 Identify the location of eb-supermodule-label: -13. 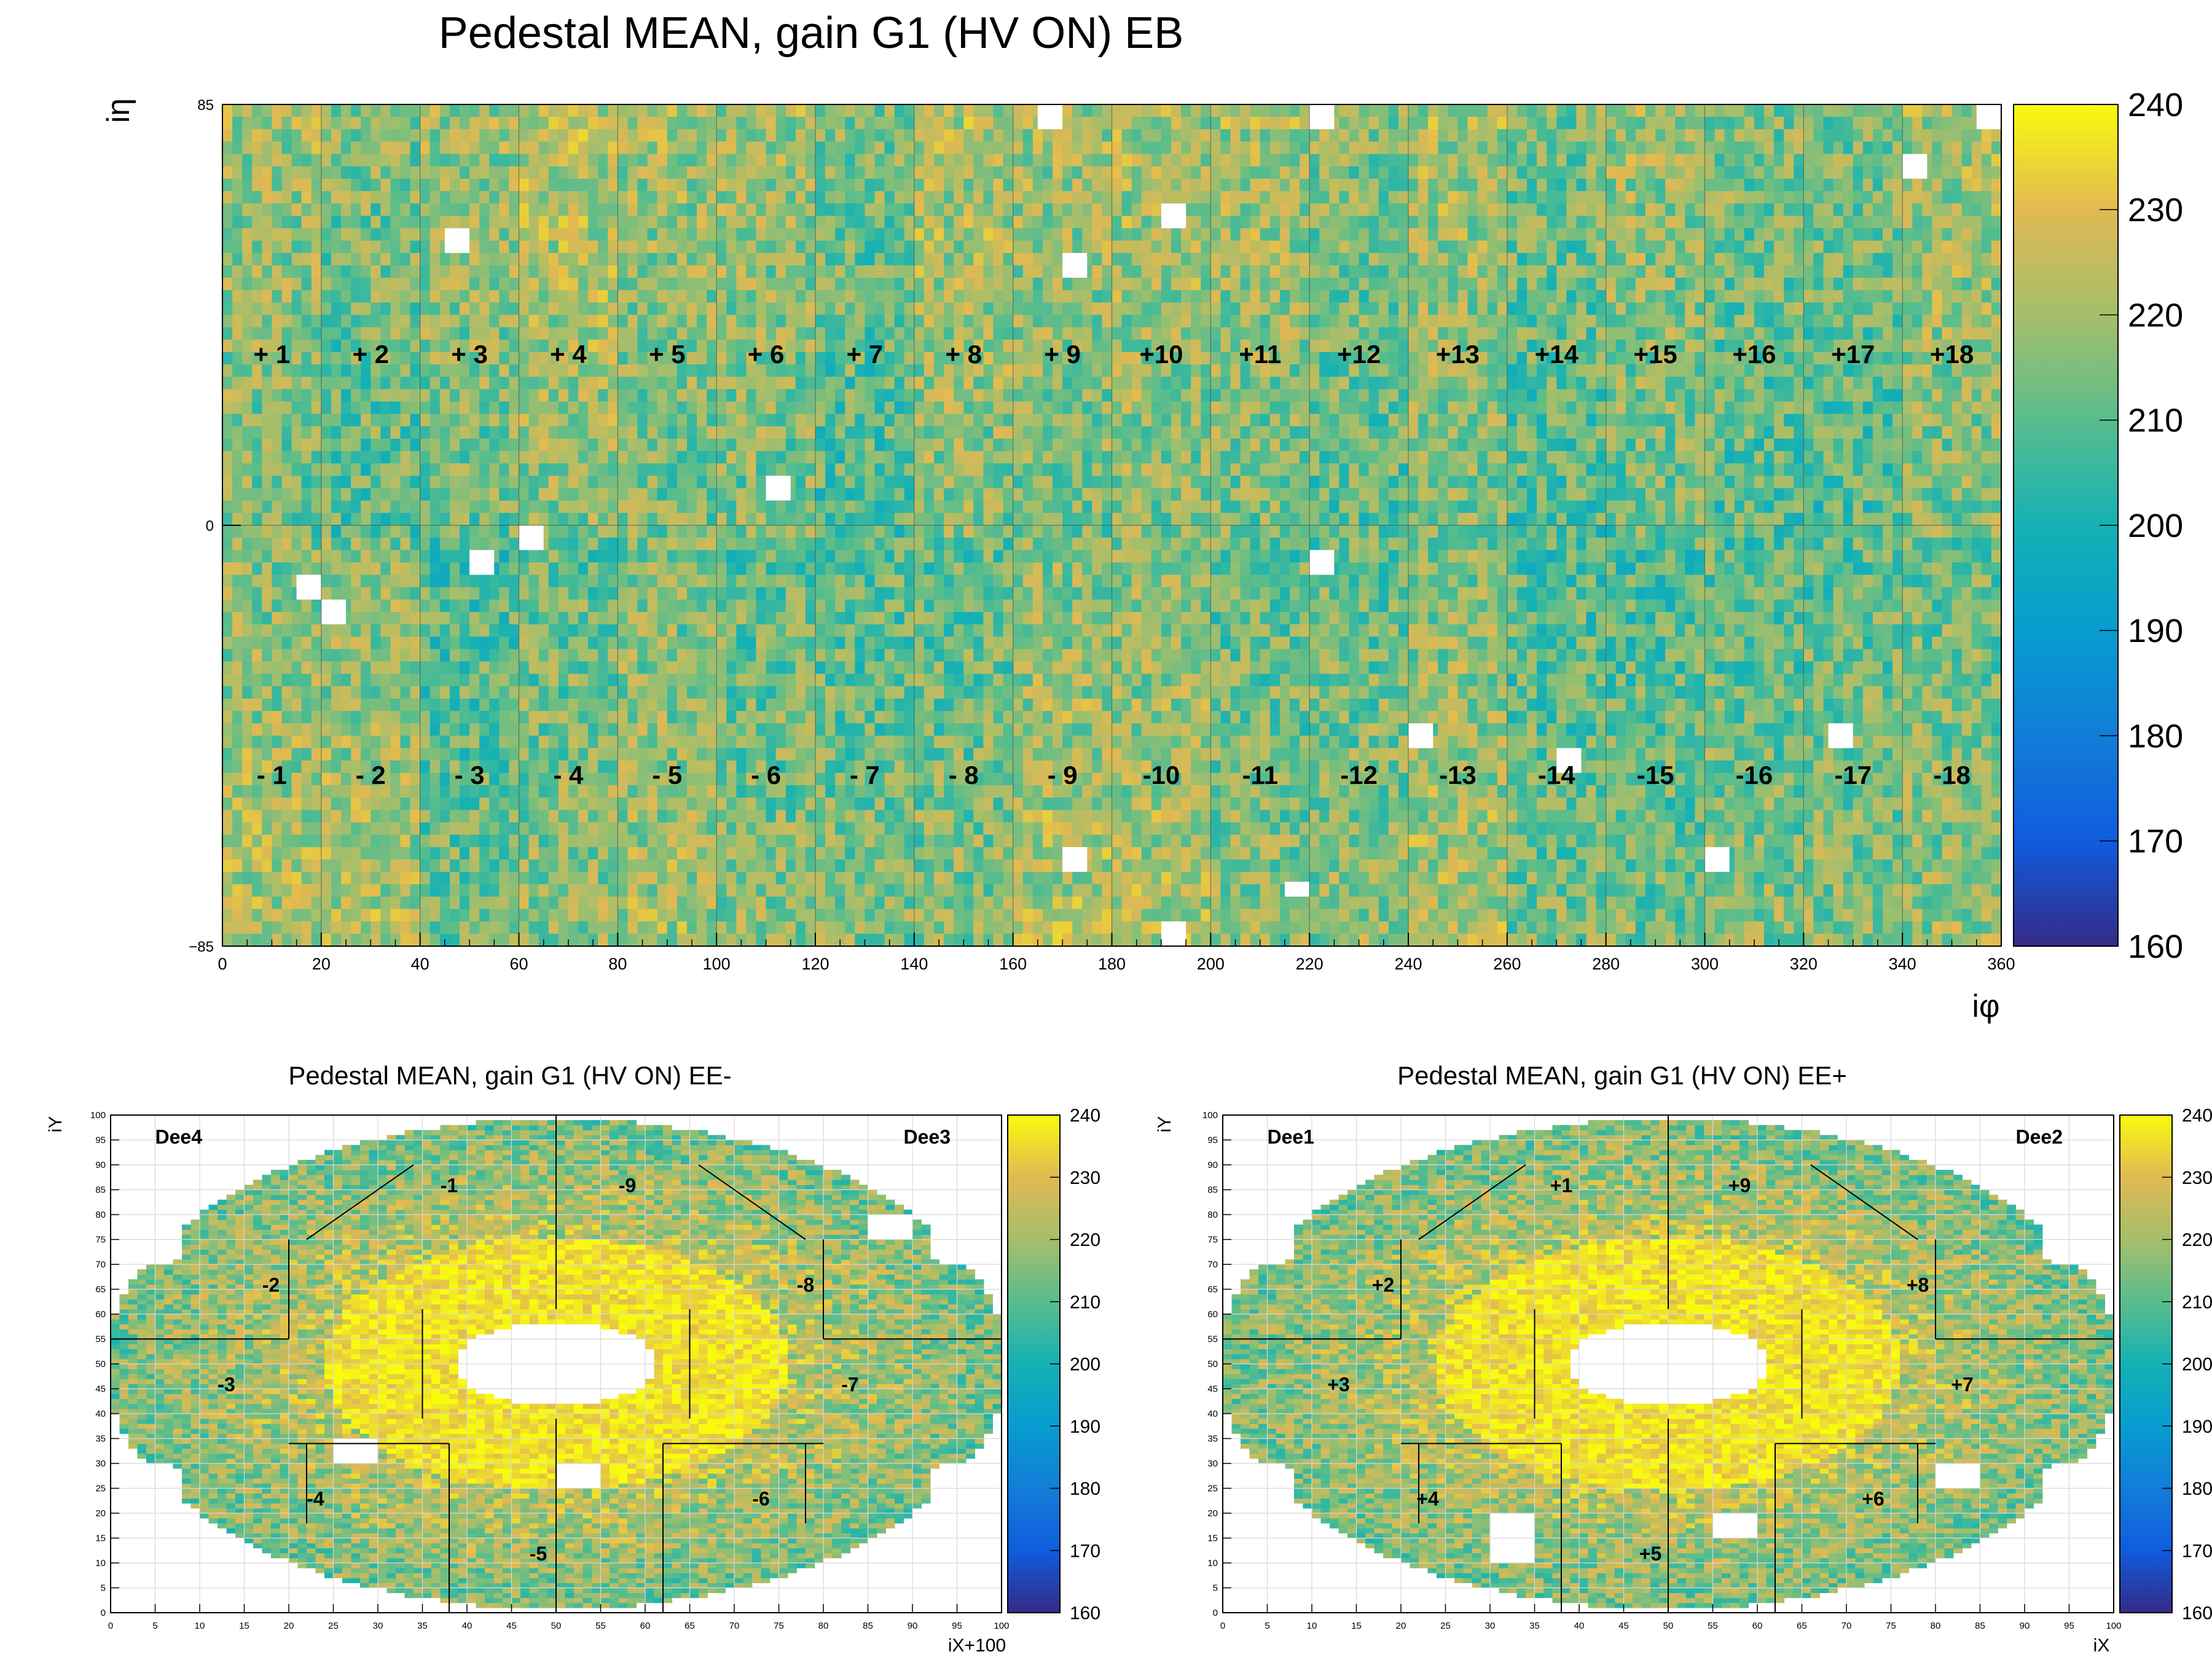
(1458, 775).